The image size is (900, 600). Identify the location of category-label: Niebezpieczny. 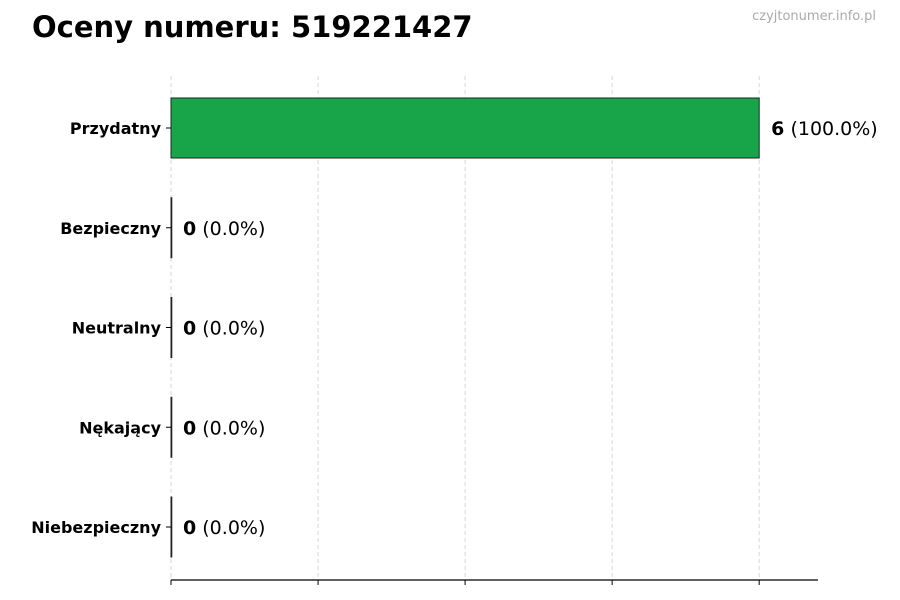
(96, 527).